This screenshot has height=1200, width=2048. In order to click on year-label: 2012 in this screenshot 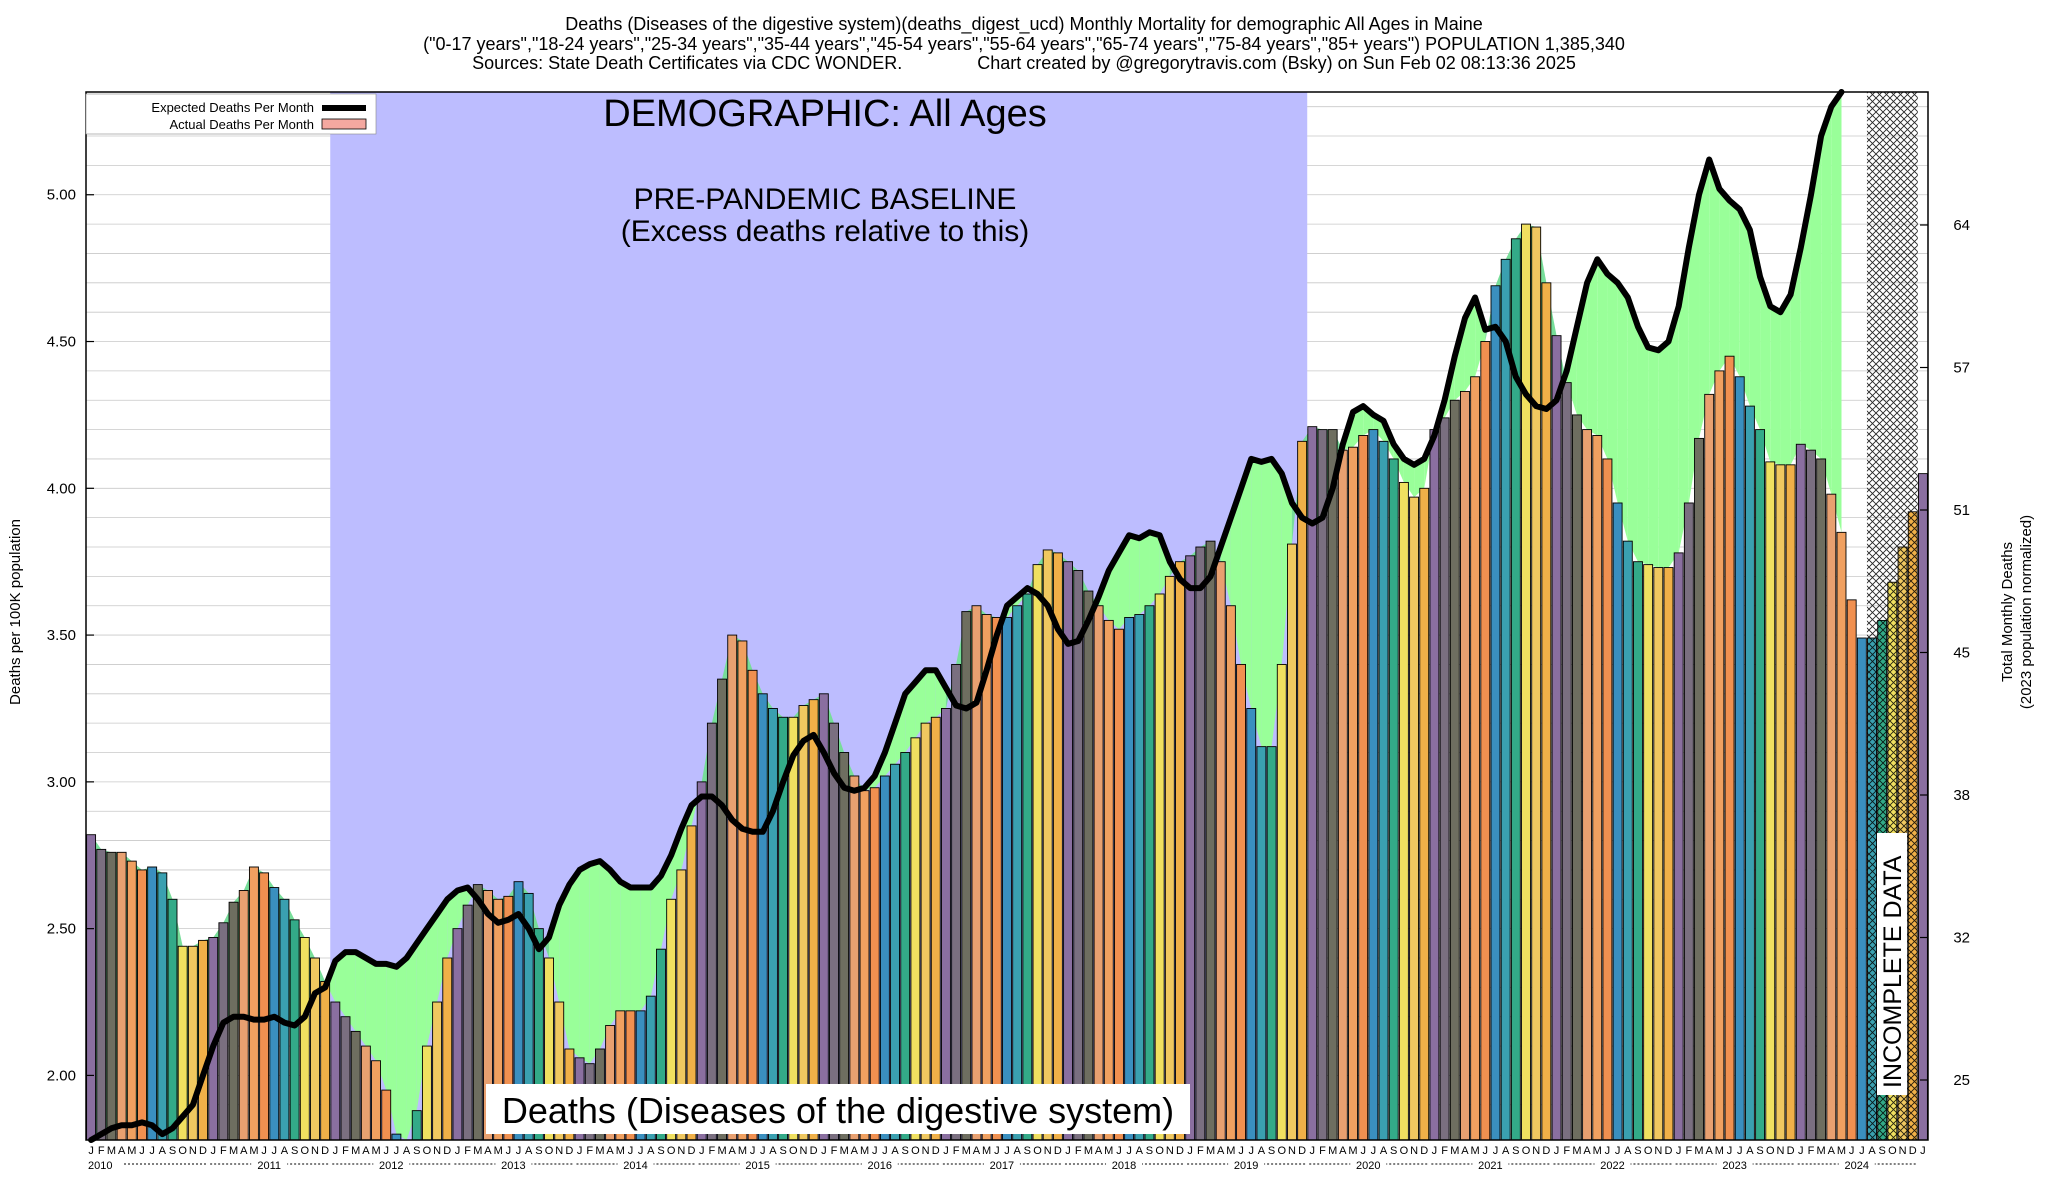, I will do `click(391, 1166)`.